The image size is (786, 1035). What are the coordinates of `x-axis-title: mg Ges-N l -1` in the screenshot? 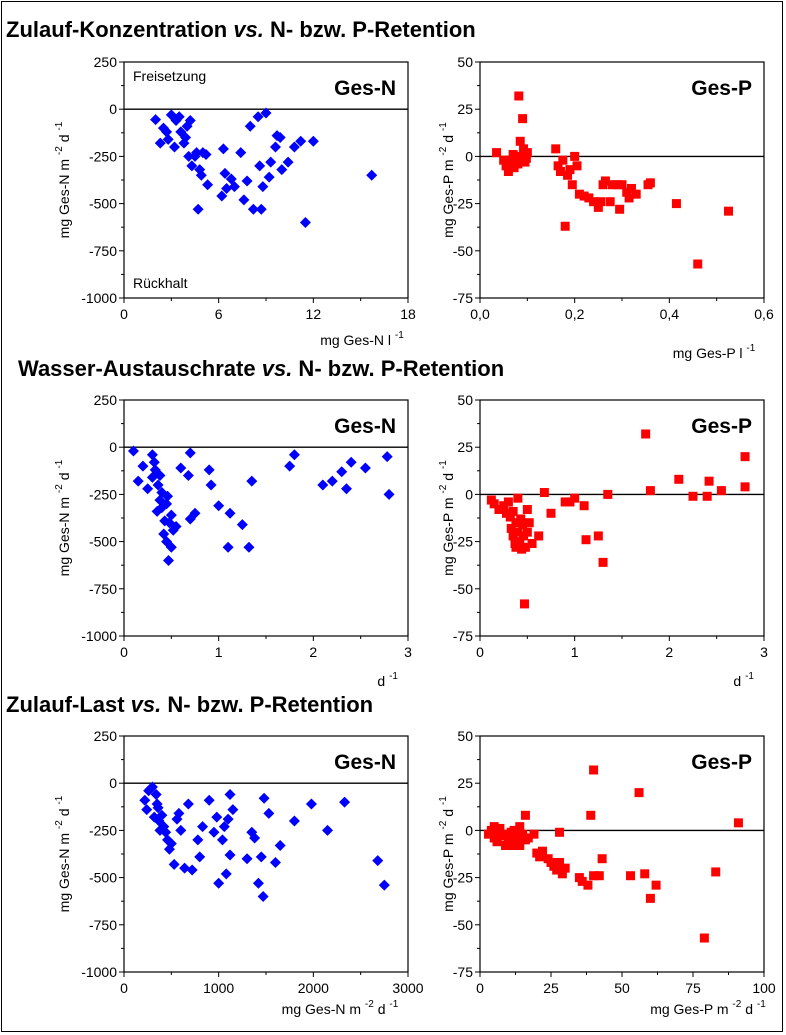 It's located at (362, 339).